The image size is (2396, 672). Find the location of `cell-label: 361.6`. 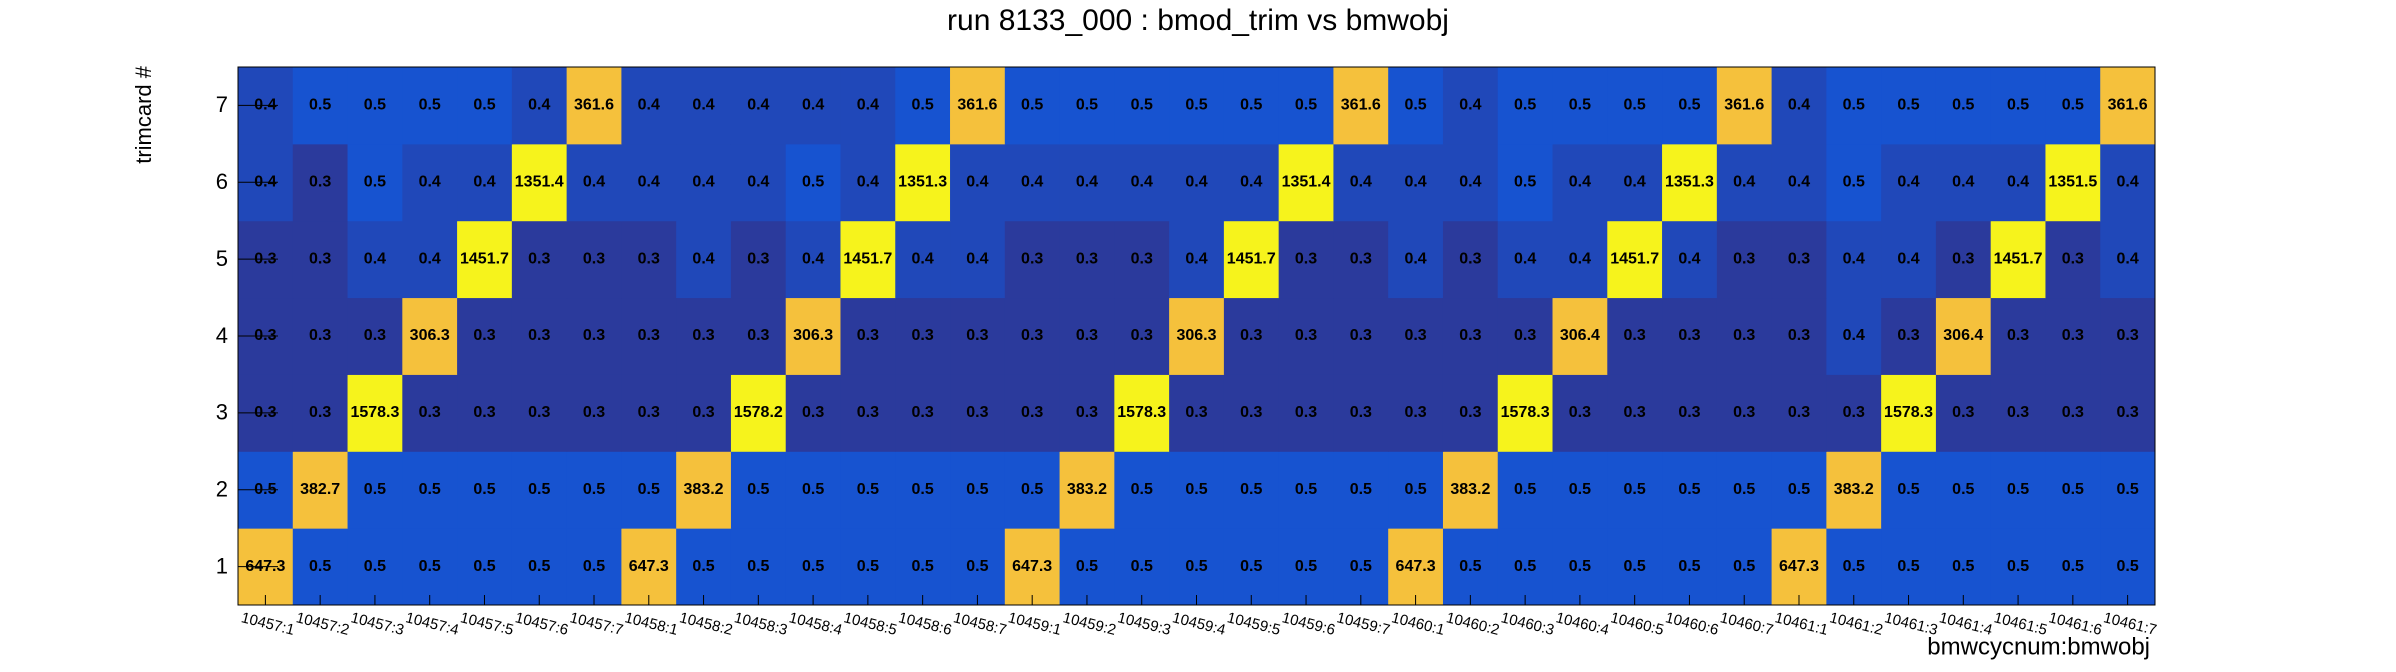

cell-label: 361.6 is located at coordinates (1361, 105).